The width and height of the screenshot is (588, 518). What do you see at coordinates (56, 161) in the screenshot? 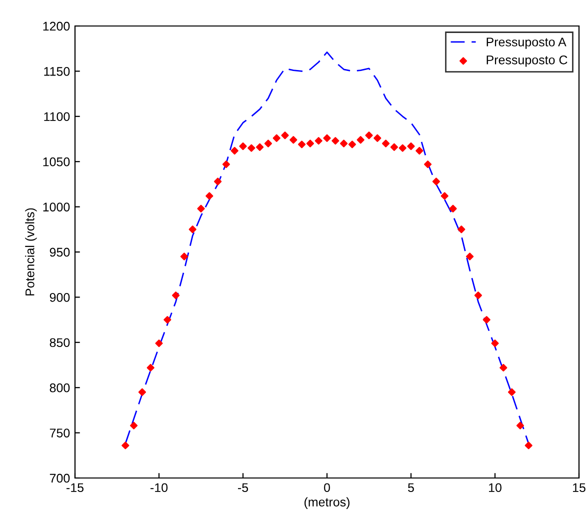
I see `y-tick-label: 1050` at bounding box center [56, 161].